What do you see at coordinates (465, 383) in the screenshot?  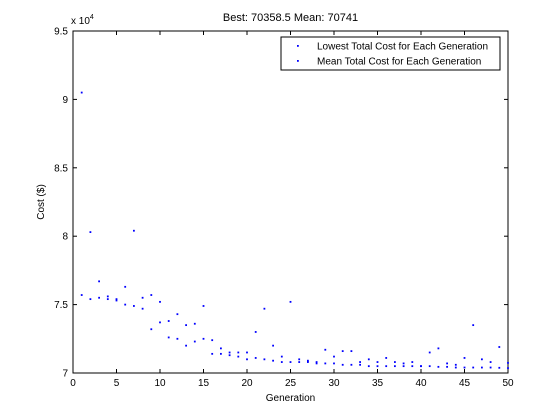 I see `x-tick-label: 45` at bounding box center [465, 383].